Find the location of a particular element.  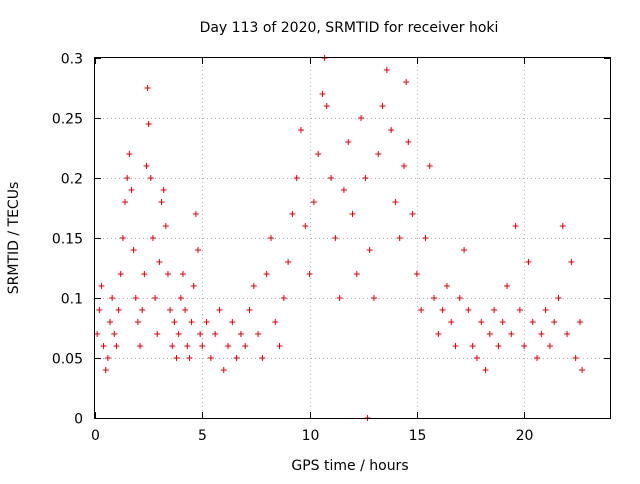

y-tick-label: 0.1 is located at coordinates (72, 300).